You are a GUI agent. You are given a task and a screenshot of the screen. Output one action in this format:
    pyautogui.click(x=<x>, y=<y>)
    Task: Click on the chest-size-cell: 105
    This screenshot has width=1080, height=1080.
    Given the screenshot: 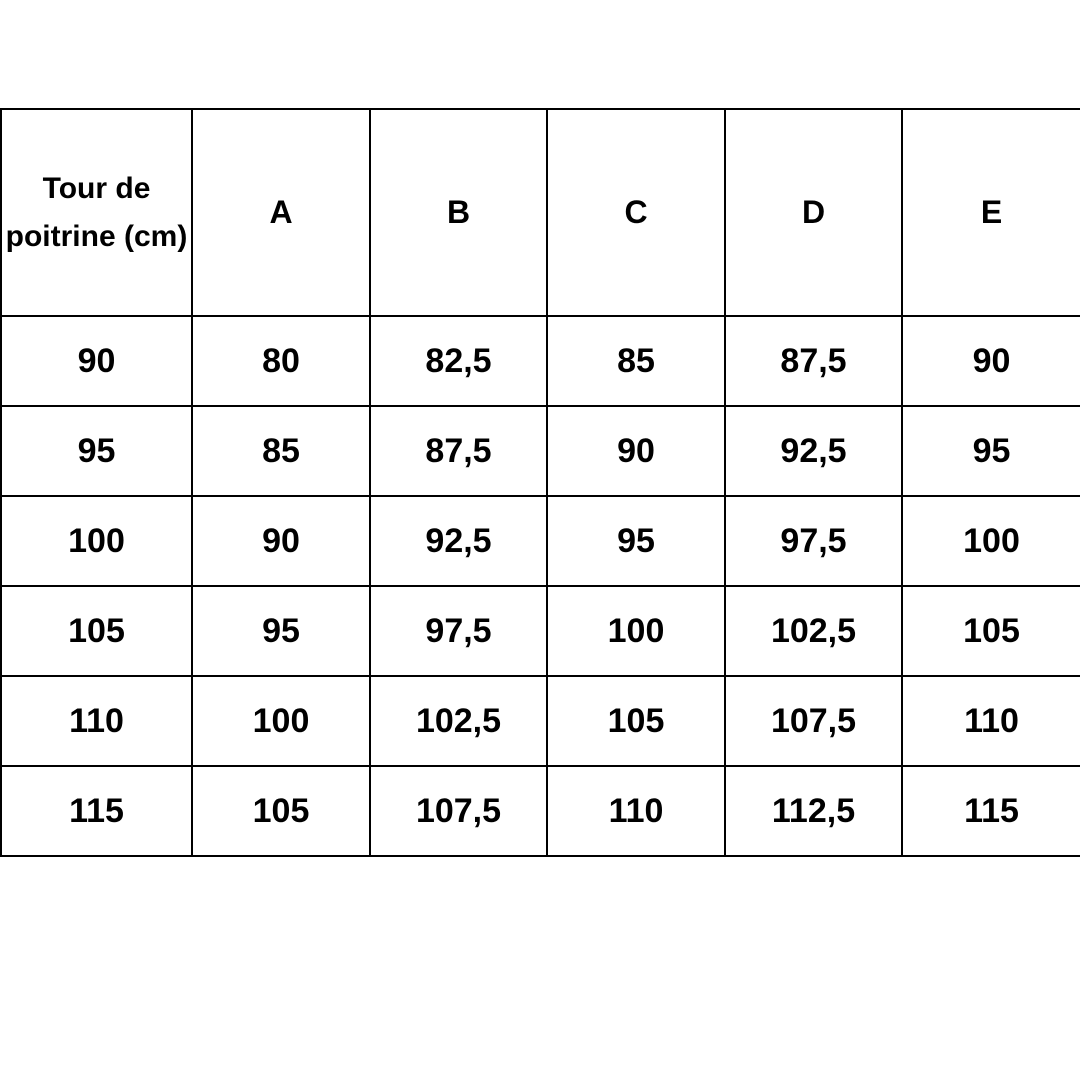 What is the action you would take?
    pyautogui.click(x=96, y=631)
    